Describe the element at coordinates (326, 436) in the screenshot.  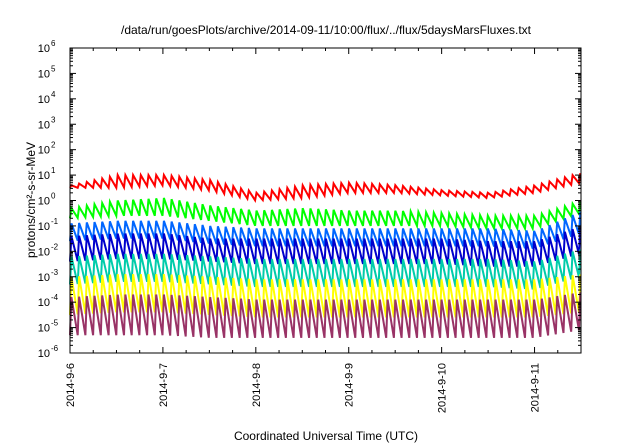
I see `x-axis-label: Coordinated Universal Time (UTC)` at that location.